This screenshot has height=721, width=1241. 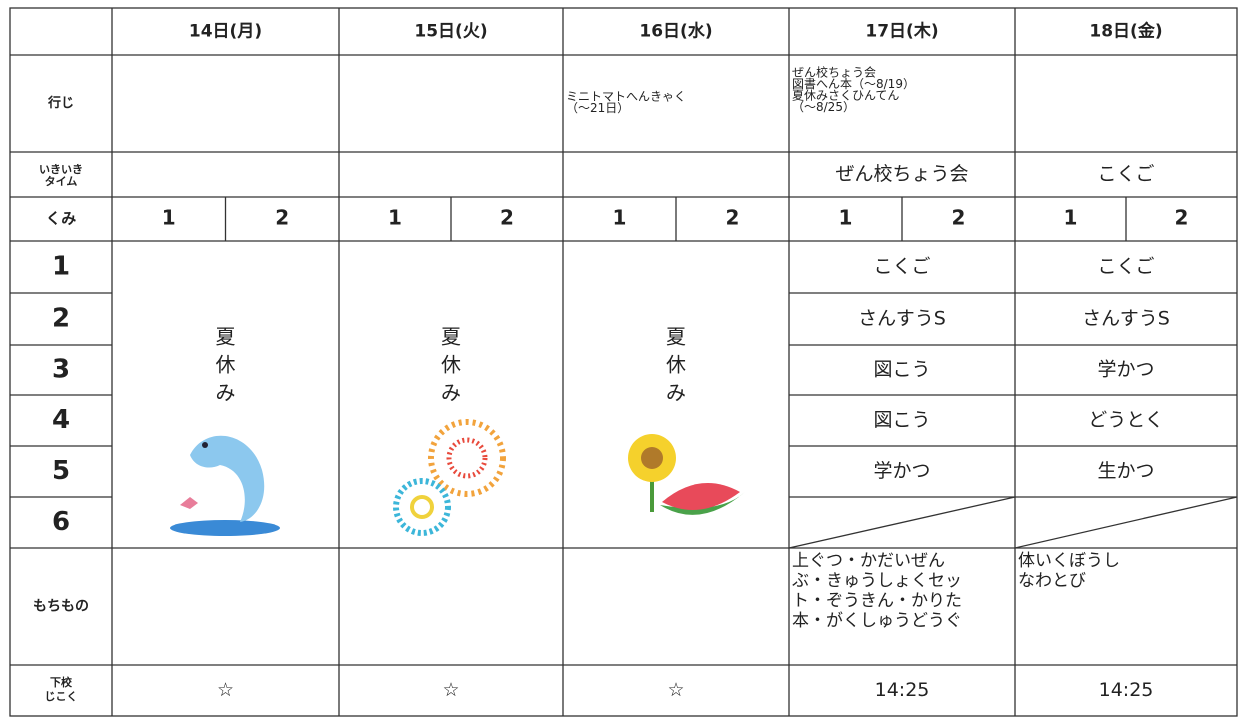 I want to click on period-number: 4, so click(x=61, y=420).